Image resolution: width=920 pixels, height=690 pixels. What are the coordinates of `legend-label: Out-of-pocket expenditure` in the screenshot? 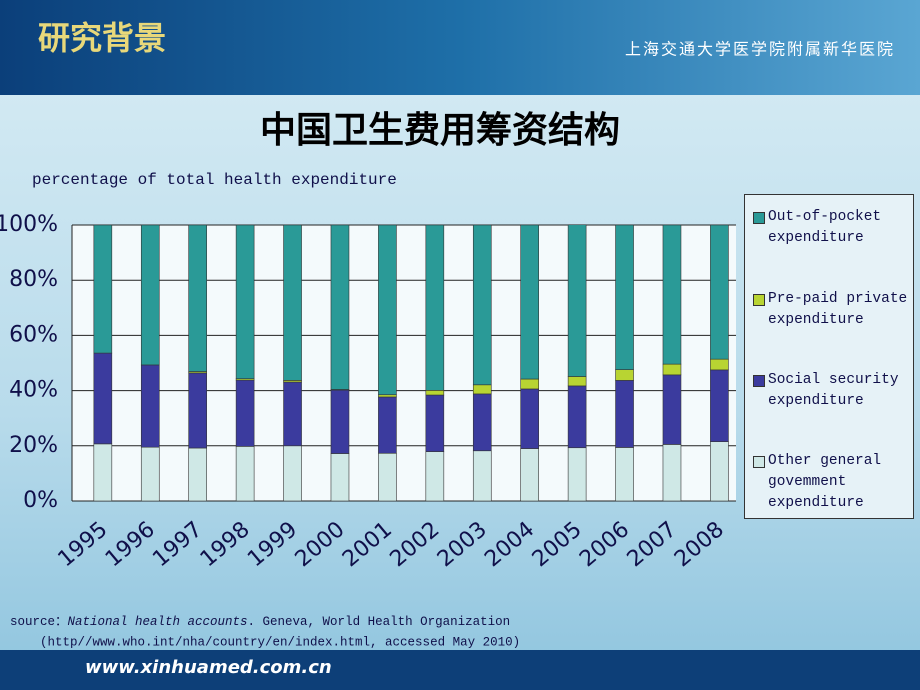 It's located at (825, 227).